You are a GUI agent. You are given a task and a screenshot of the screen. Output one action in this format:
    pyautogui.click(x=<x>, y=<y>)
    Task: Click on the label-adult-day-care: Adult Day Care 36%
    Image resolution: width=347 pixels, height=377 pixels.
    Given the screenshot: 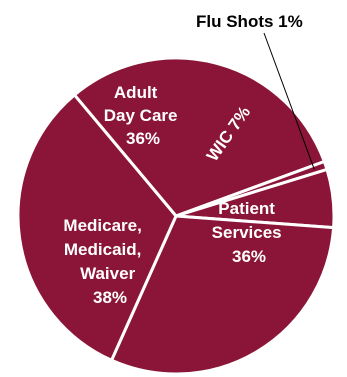 What is the action you would take?
    pyautogui.click(x=143, y=115)
    